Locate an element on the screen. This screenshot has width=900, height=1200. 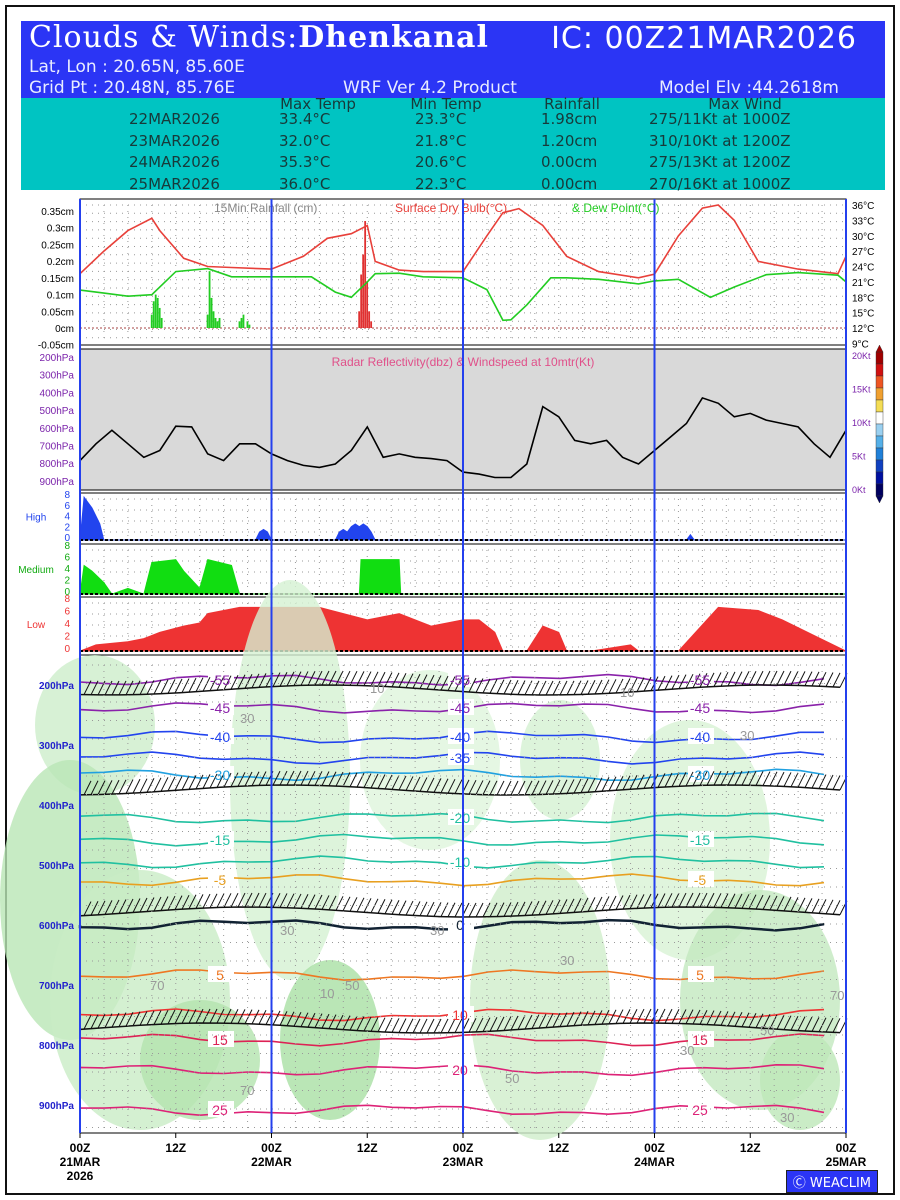
isotherm-label: 5 is located at coordinates (220, 975).